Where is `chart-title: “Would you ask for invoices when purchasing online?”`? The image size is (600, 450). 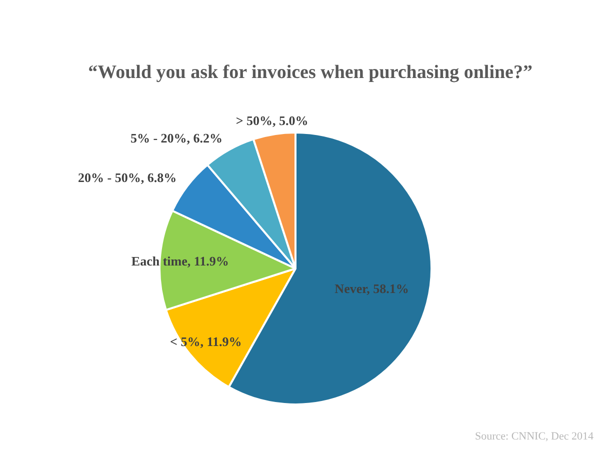
chart-title: “Would you ask for invoices when purchasing online?” is located at coordinates (310, 72).